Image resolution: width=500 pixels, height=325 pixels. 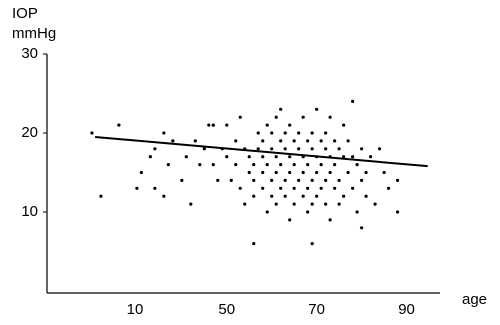 What do you see at coordinates (25, 13) in the screenshot?
I see `y-axis-label: IOP` at bounding box center [25, 13].